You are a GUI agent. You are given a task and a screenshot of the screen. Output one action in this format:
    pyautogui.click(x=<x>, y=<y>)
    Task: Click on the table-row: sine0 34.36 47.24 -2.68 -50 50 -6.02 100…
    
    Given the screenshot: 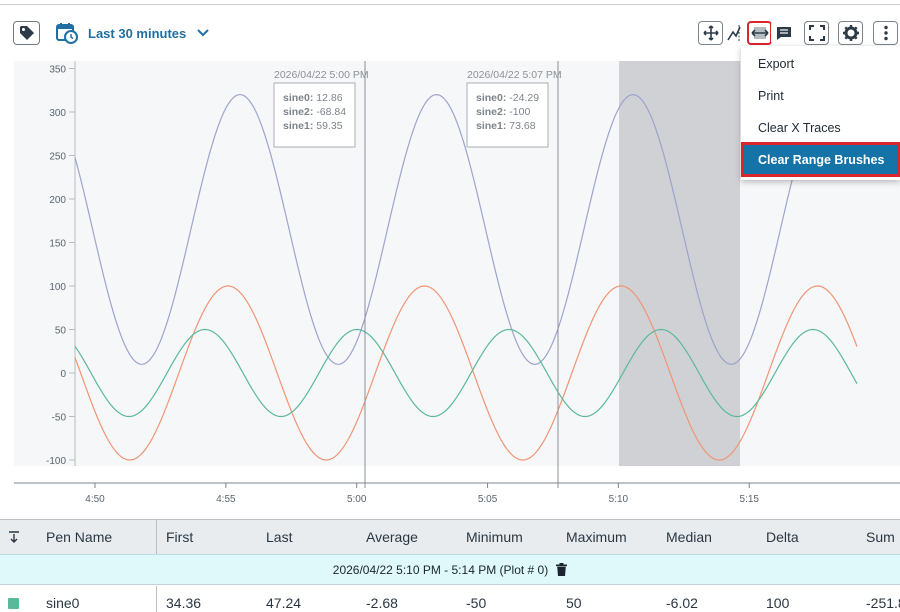 What is the action you would take?
    pyautogui.click(x=450, y=599)
    